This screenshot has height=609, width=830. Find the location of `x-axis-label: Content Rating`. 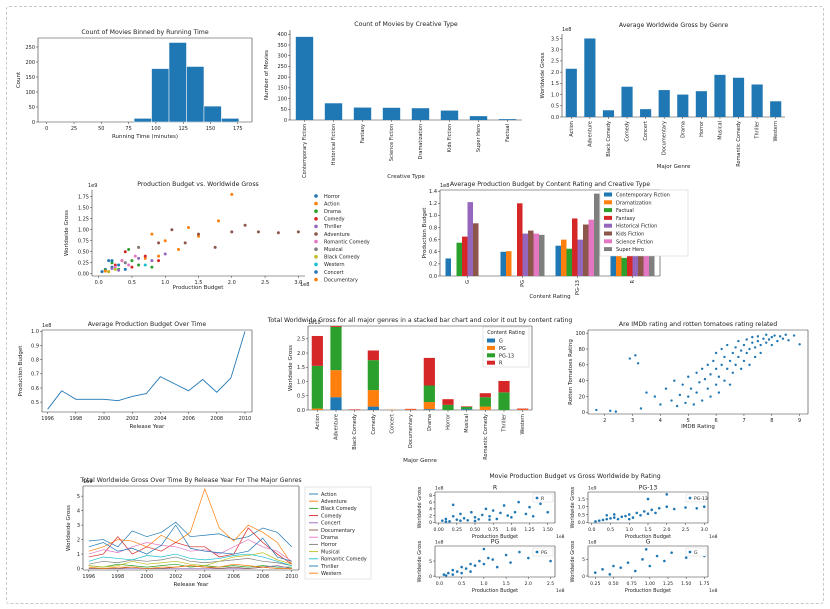

x-axis-label: Content Rating is located at coordinates (549, 297).